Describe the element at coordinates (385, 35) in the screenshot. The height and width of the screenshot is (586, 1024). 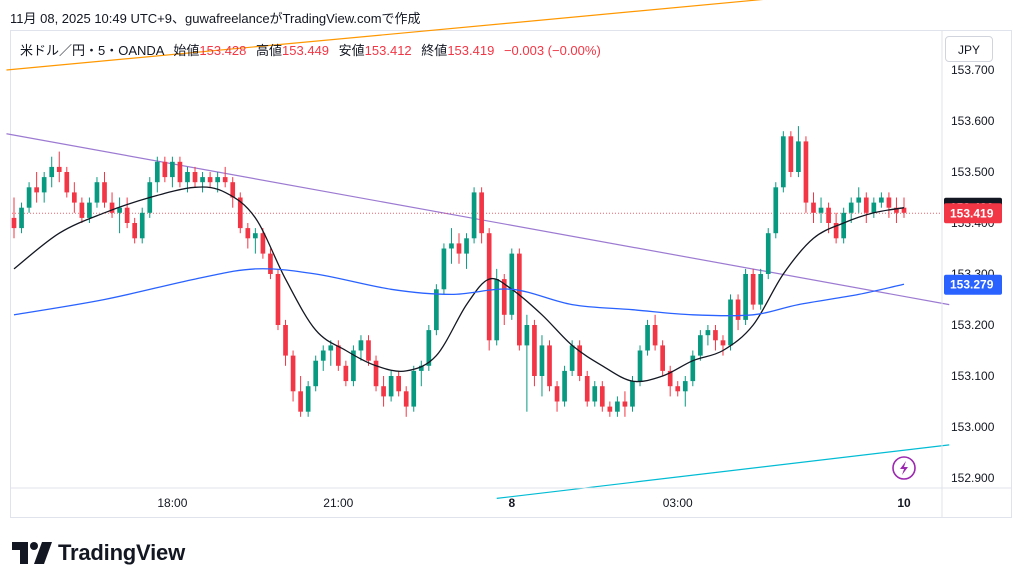
I see `trendline-upper` at that location.